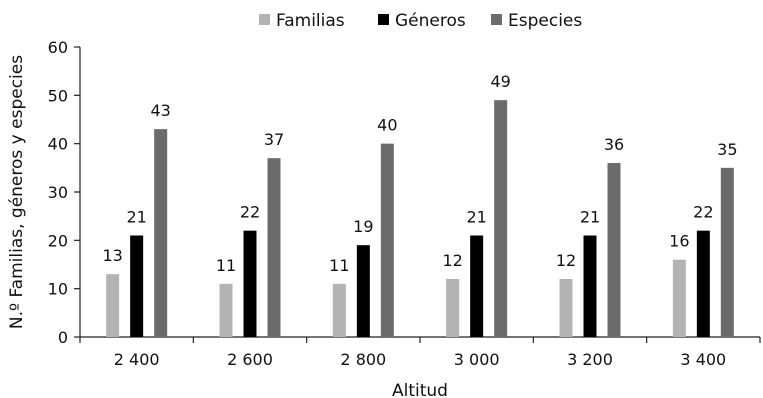 This screenshot has width=763, height=398. What do you see at coordinates (58, 240) in the screenshot?
I see `y-tick-label: 20` at bounding box center [58, 240].